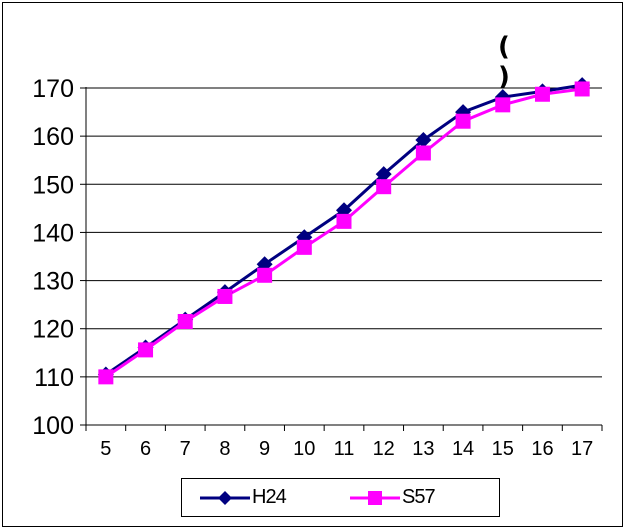  I want to click on x-tick-label: 11, so click(344, 449).